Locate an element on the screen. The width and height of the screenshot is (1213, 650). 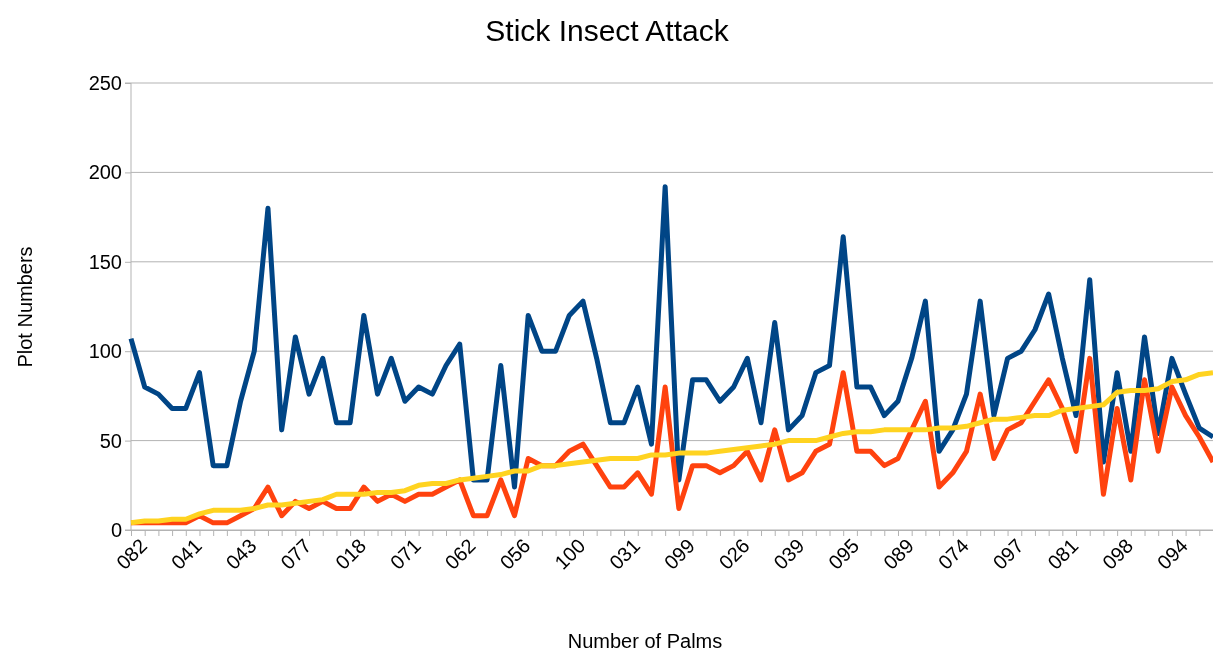
chart-title: Stick Insect Attack is located at coordinates (607, 30).